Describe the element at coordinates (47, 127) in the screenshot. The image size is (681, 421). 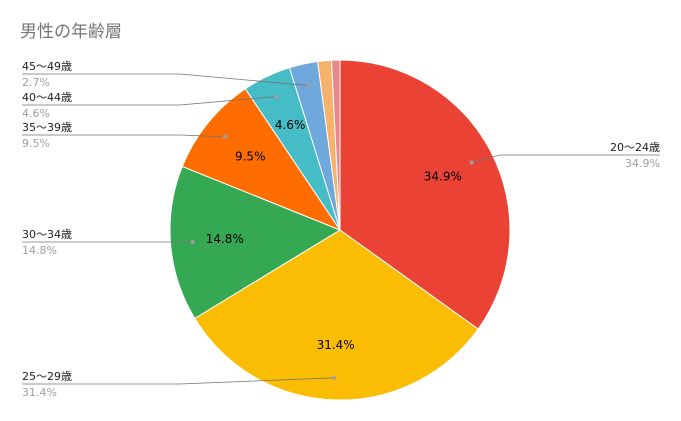
I see `legend-label: 35〜39歳` at that location.